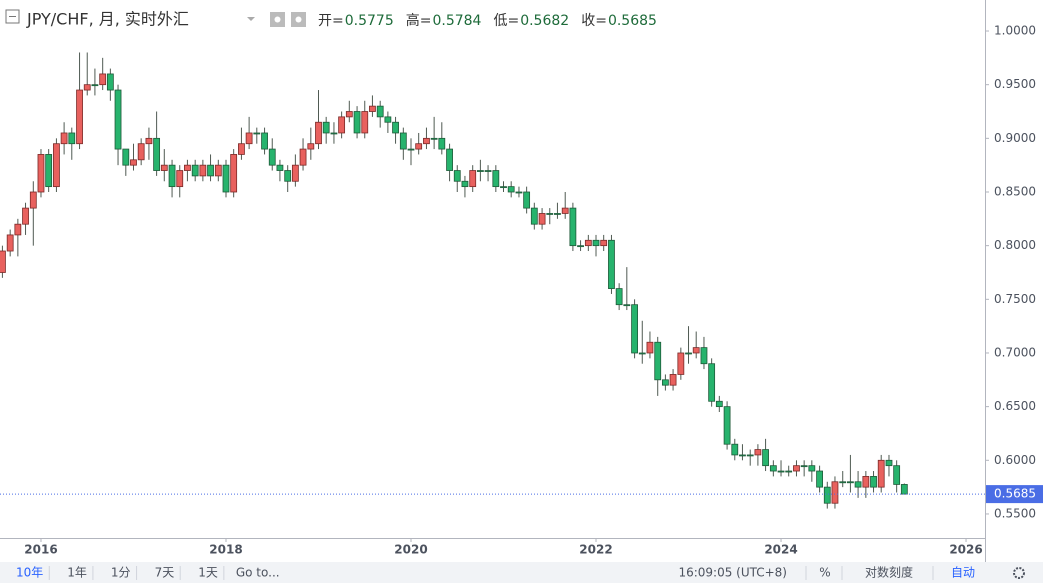 The width and height of the screenshot is (1043, 583). Describe the element at coordinates (780, 550) in the screenshot. I see `x-tick-label: 2024` at that location.